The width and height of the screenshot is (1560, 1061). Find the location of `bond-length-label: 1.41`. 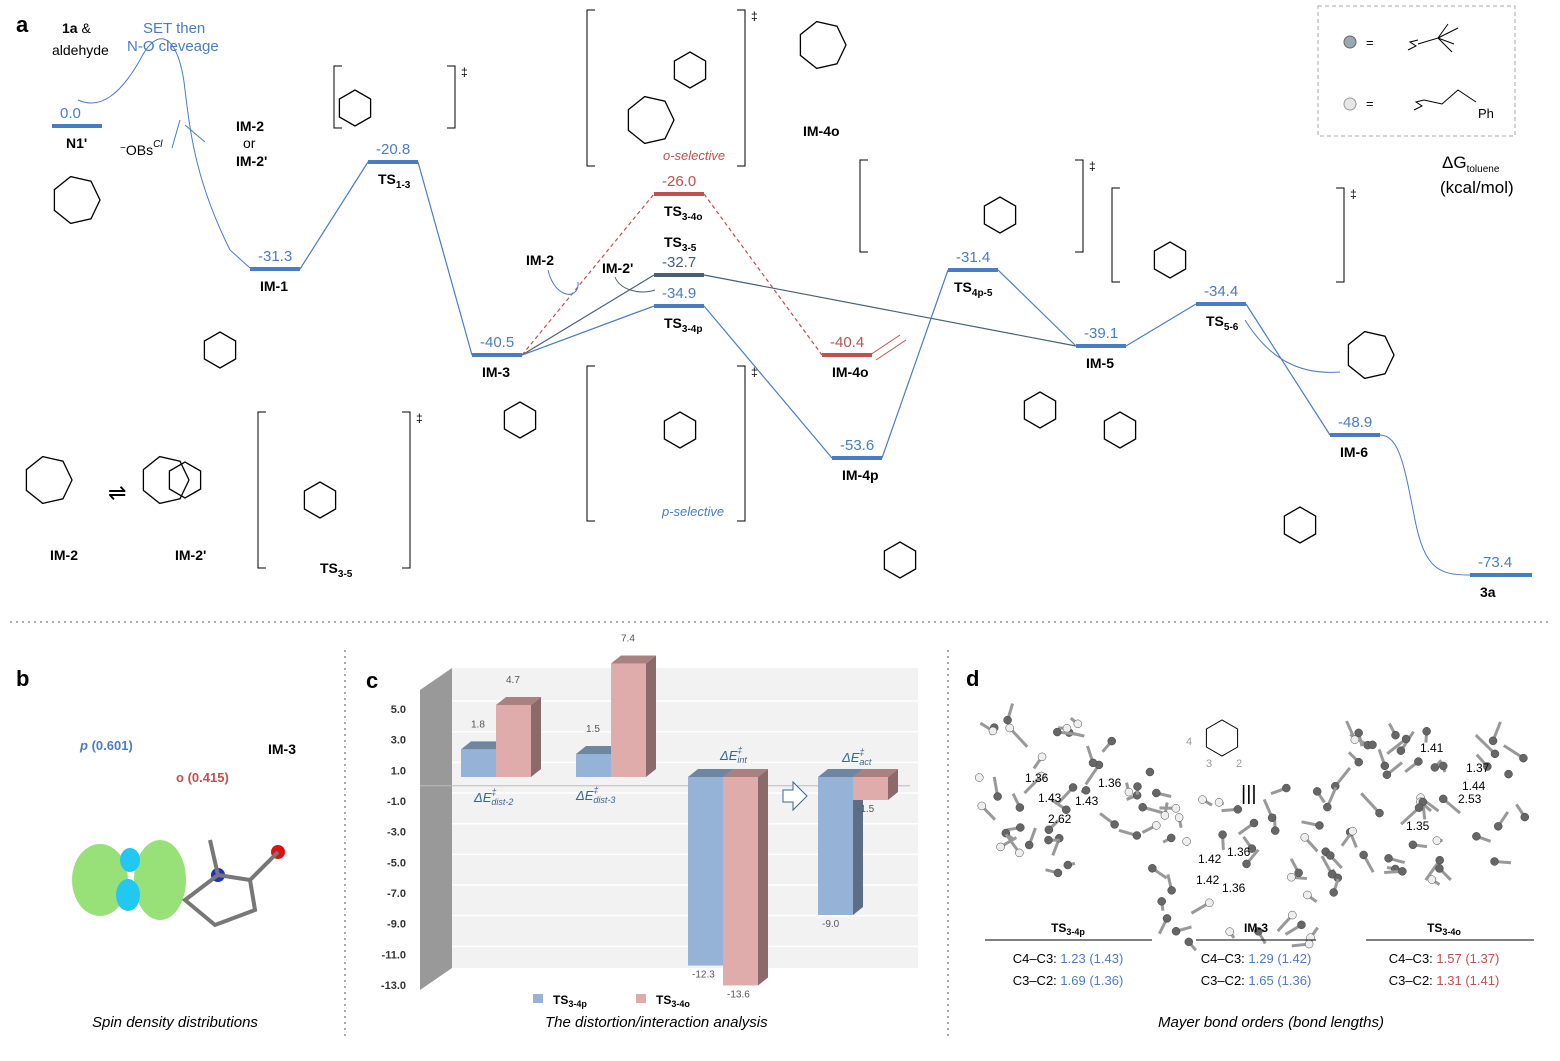

bond-length-label: 1.41 is located at coordinates (1432, 748).